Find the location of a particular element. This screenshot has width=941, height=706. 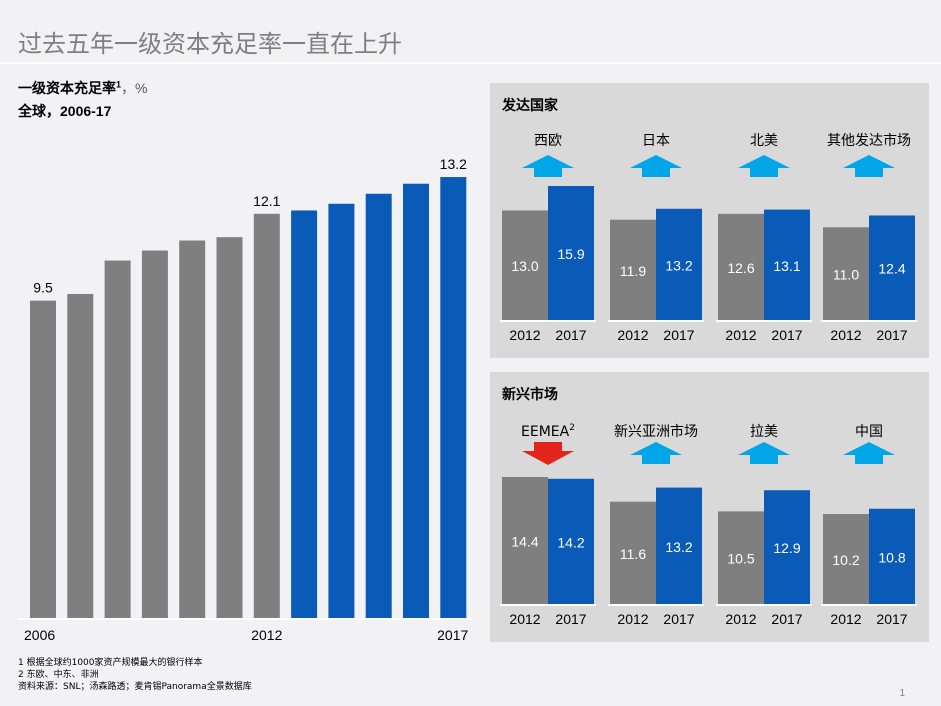

emerging-markets-title: 新兴市场 is located at coordinates (530, 395).